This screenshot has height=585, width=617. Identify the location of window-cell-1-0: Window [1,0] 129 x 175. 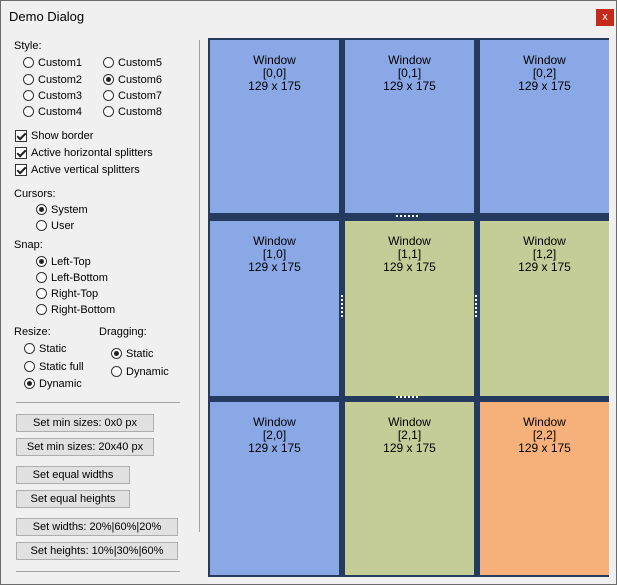
(274, 308).